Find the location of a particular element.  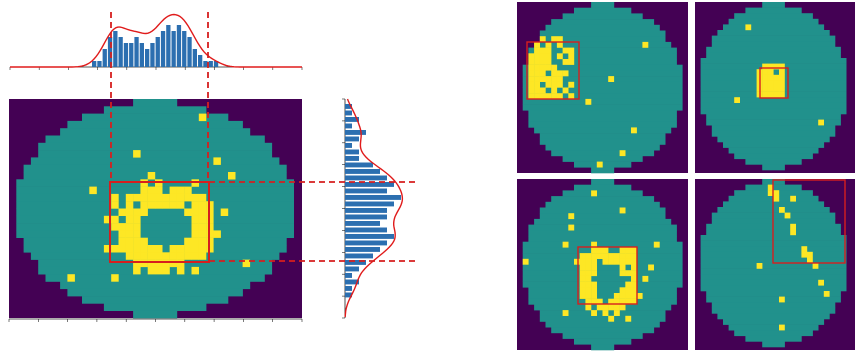

region-box is located at coordinates (159, 222).